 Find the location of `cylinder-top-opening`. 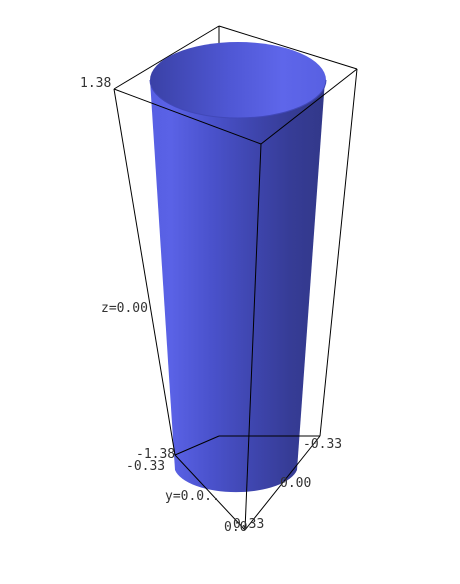

cylinder-top-opening is located at coordinates (238, 80).